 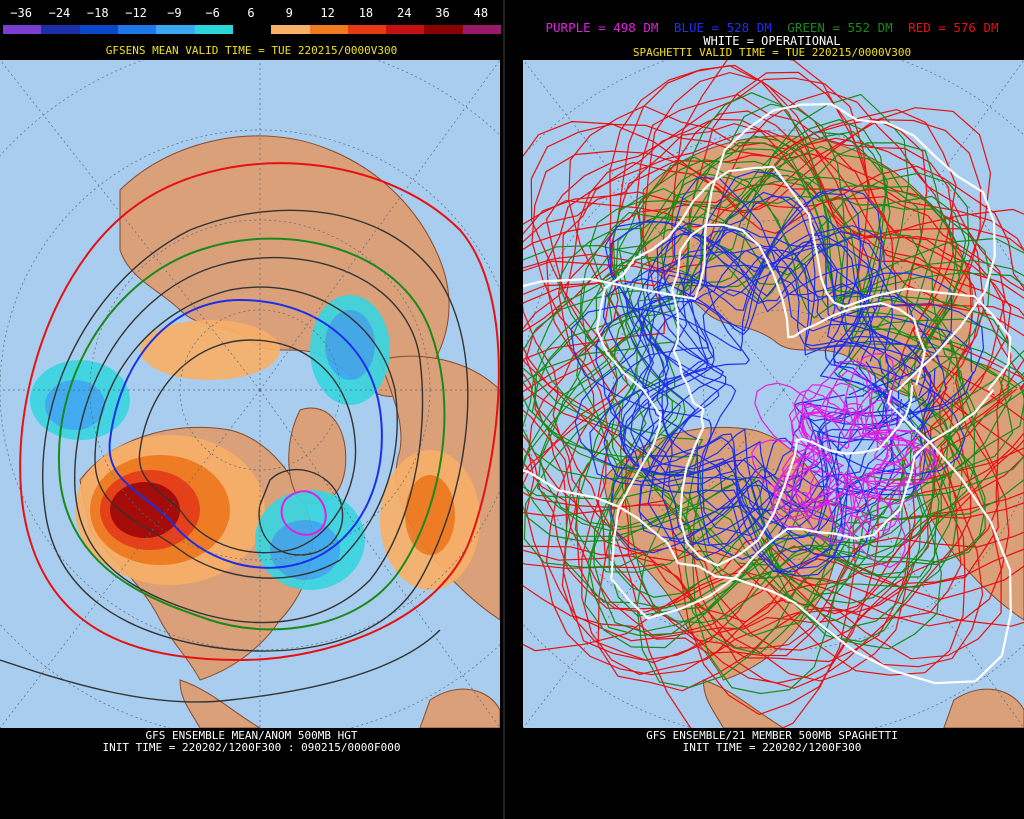 I want to click on colorbar-tick-label: 12, so click(x=327, y=13).